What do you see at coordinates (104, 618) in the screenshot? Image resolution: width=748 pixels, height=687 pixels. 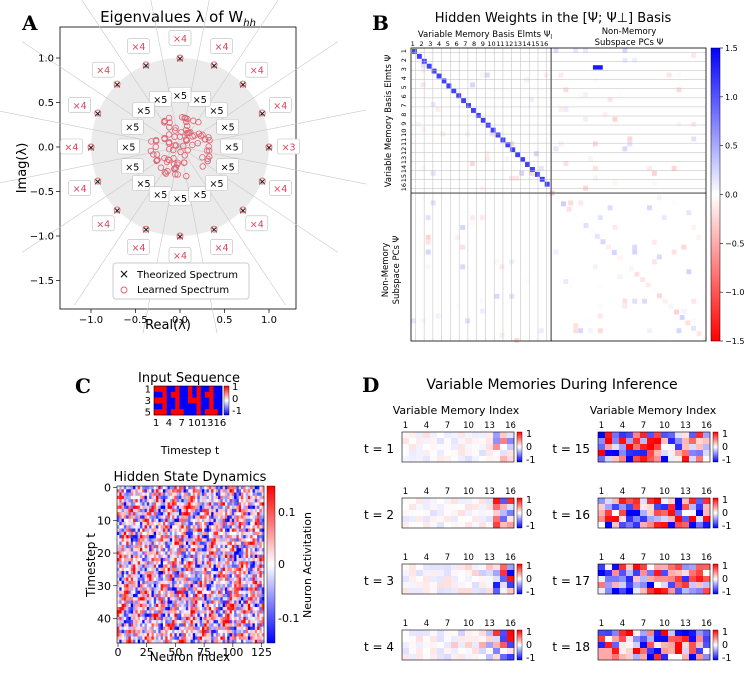 I see `hidden-ytick: 40` at bounding box center [104, 618].